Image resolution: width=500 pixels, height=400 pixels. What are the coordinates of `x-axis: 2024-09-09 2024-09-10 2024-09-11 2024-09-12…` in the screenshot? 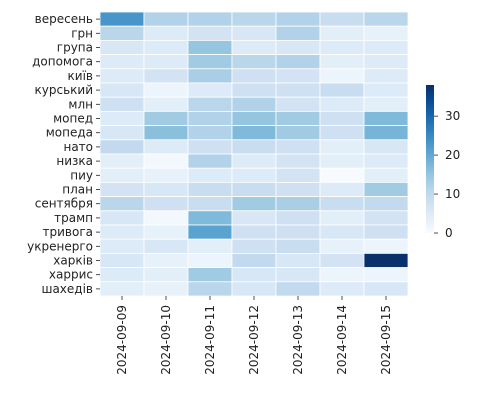 It's located at (254, 335).